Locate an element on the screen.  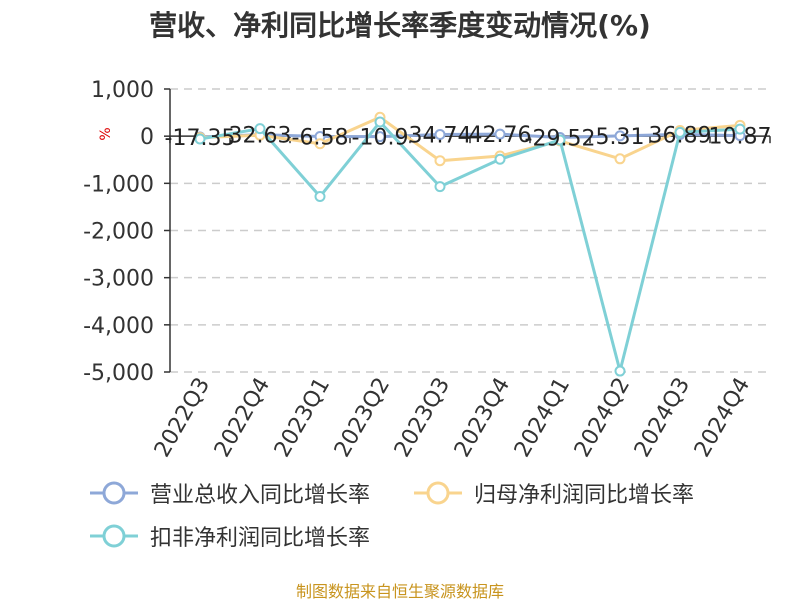
data-label-revenue: -17.35 is located at coordinates (200, 138).